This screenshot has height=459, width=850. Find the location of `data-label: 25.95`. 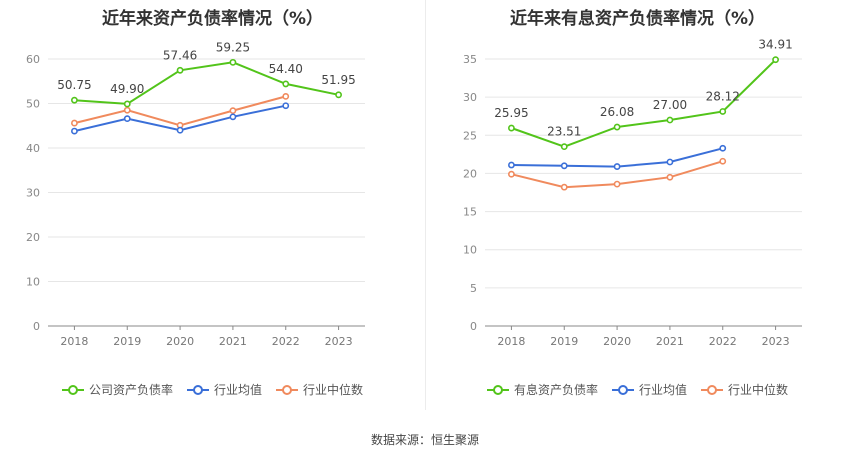

data-label: 25.95 is located at coordinates (511, 113).